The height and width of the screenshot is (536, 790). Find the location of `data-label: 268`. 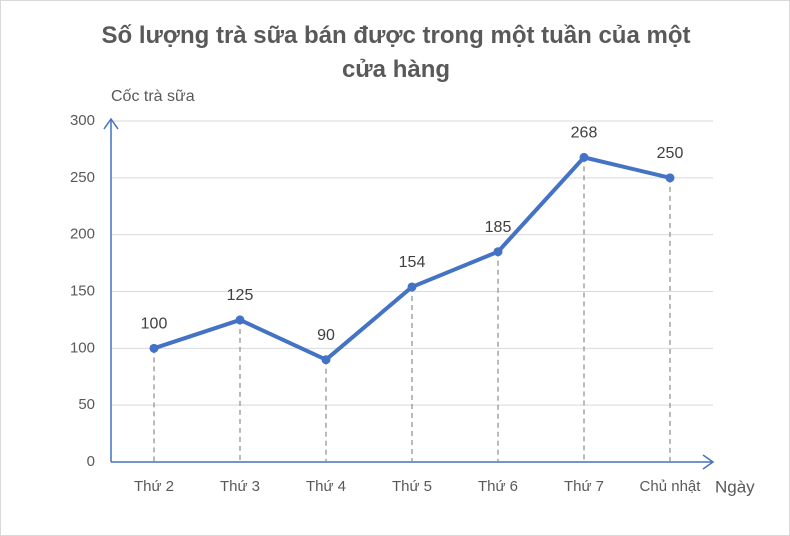

data-label: 268 is located at coordinates (584, 133).